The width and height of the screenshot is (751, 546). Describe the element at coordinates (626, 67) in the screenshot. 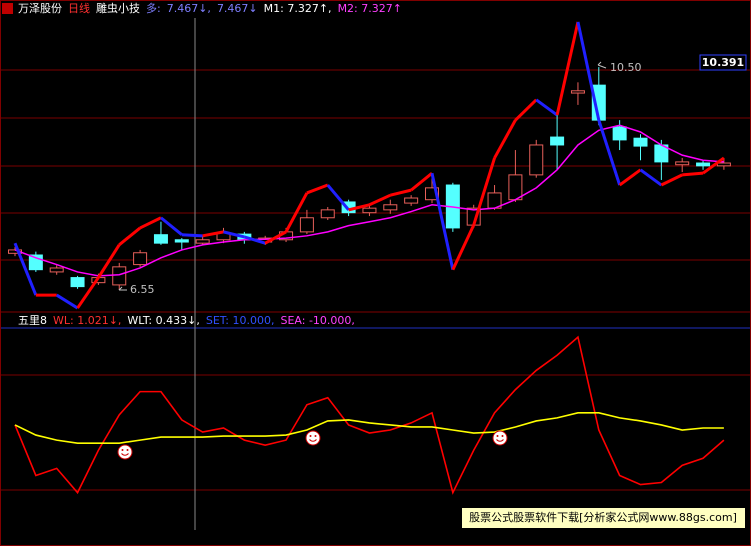

I see `annotation: 10.50` at that location.